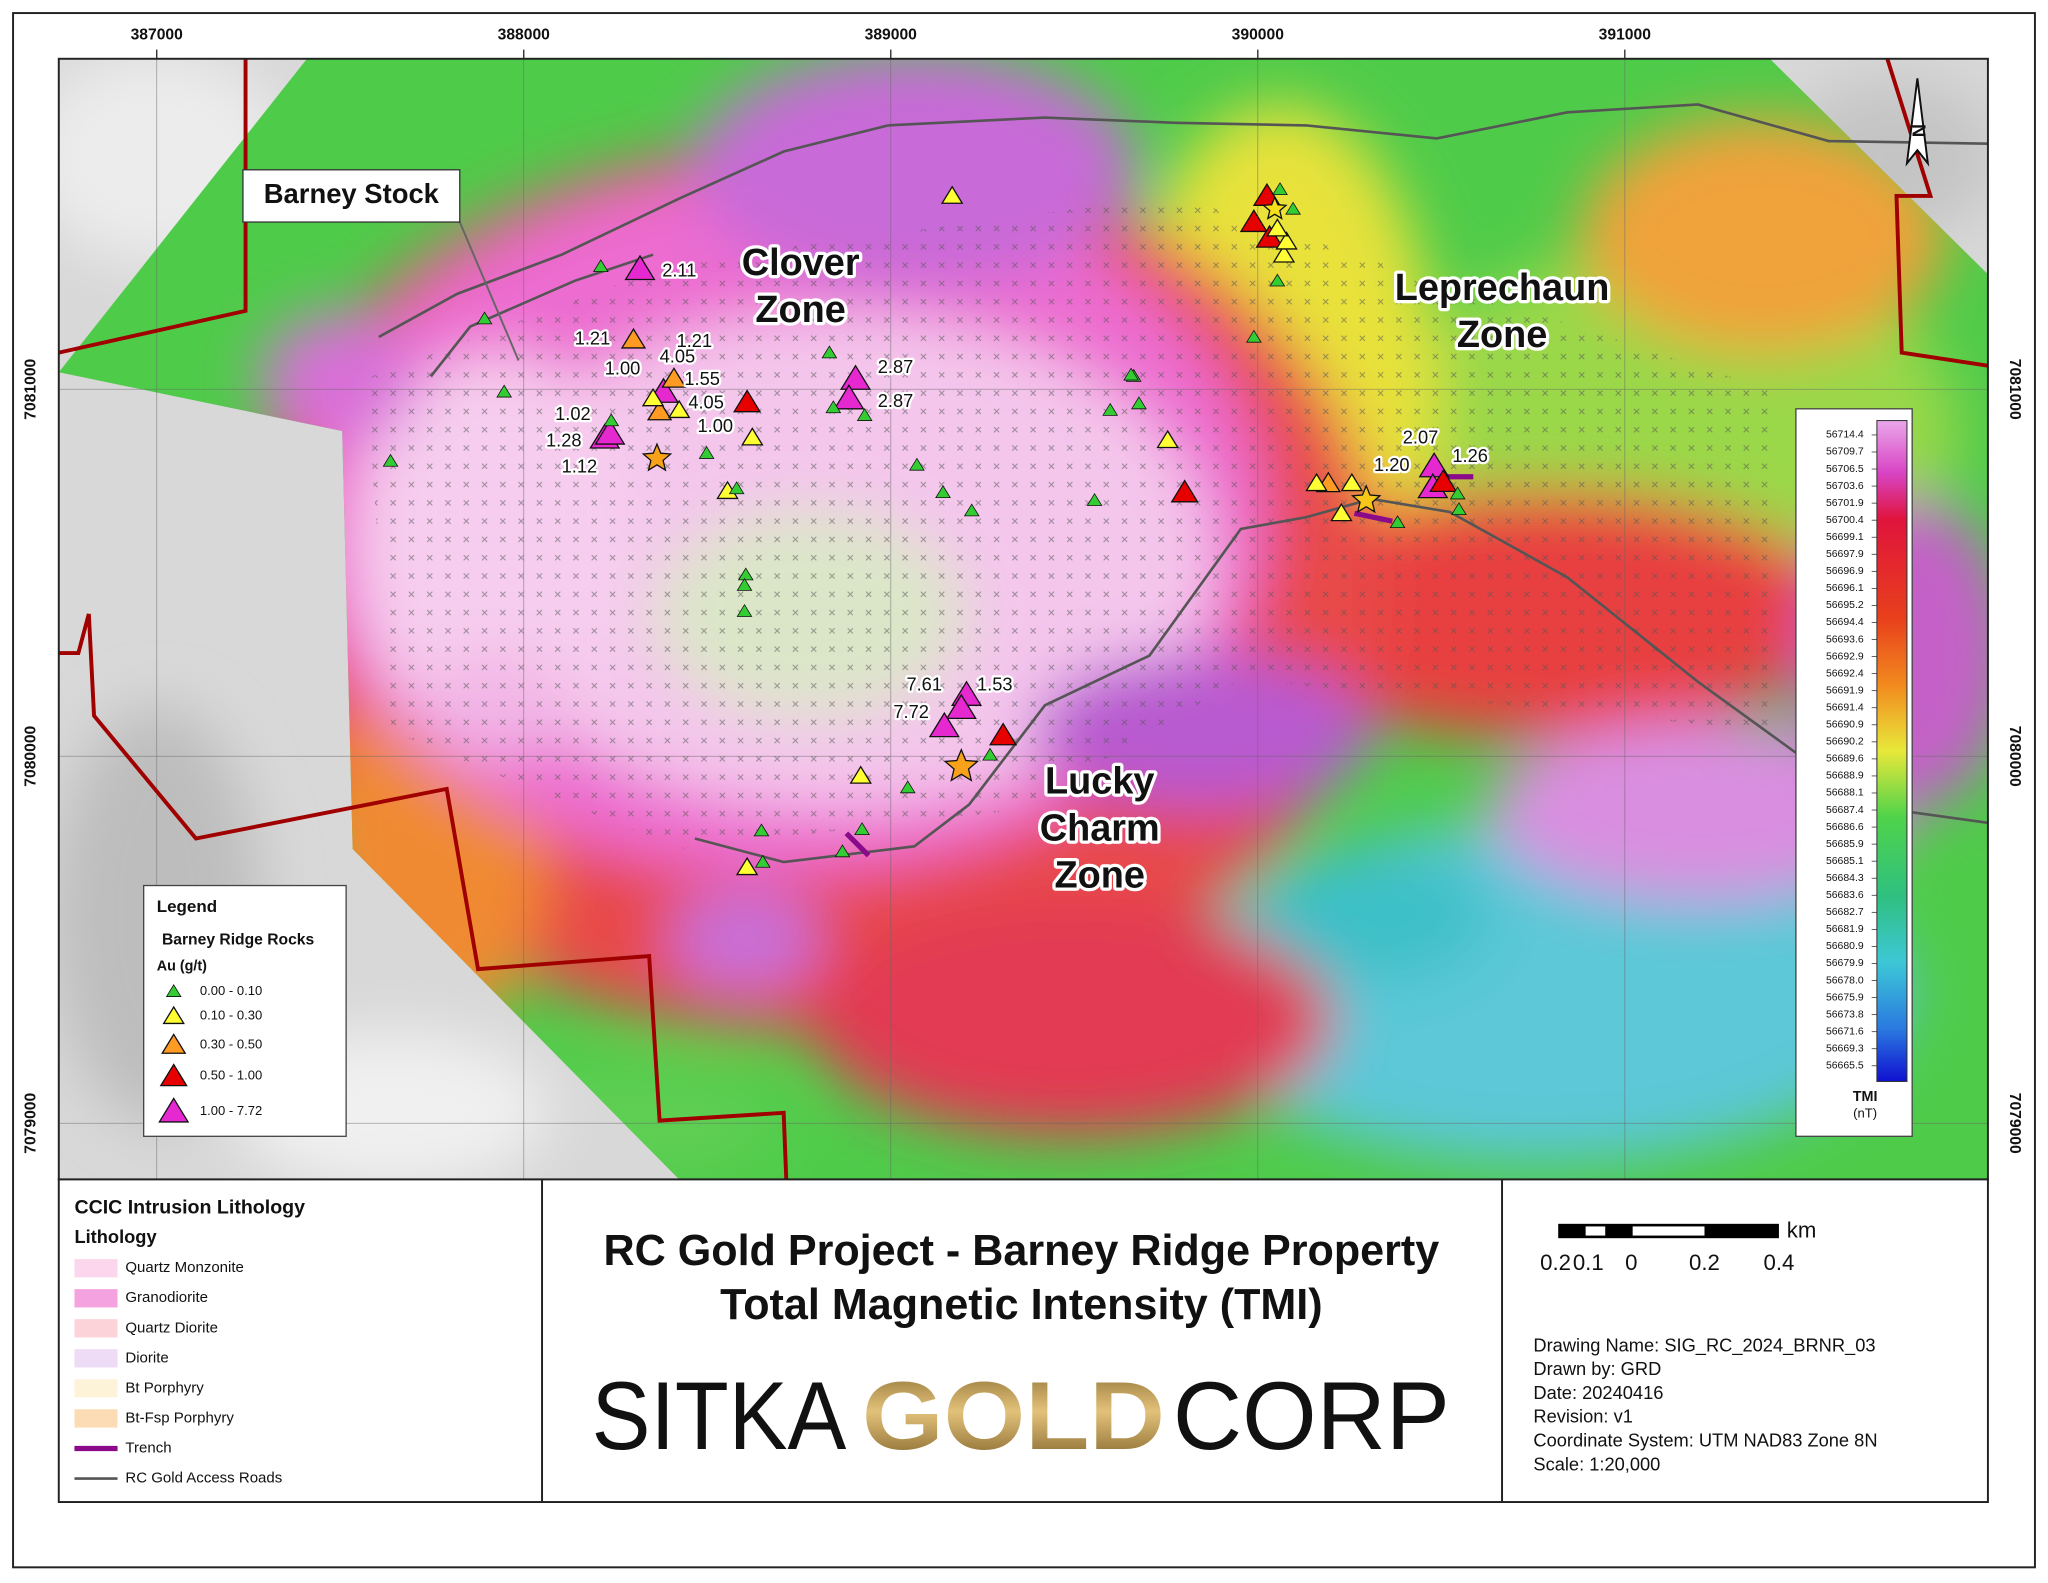 The image size is (2048, 1583). Describe the element at coordinates (171, 1327) in the screenshot. I see `lithology-item: Quartz Diorite` at that location.